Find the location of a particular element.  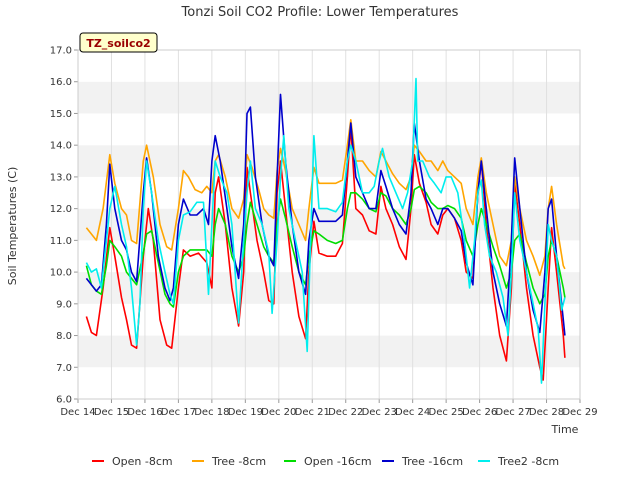

y-tick-label: 8.0 is located at coordinates (64, 336).